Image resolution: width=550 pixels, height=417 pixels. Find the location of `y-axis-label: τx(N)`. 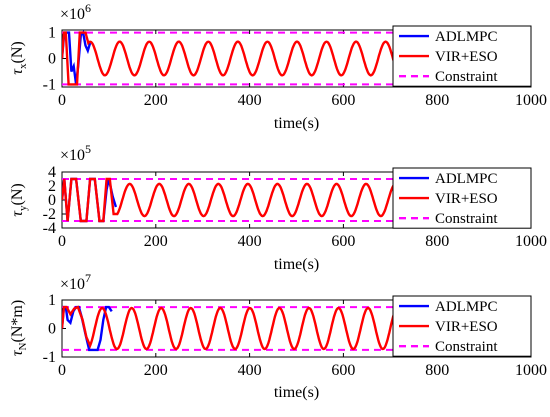

y-axis-label: τx(N) is located at coordinates (19, 57).